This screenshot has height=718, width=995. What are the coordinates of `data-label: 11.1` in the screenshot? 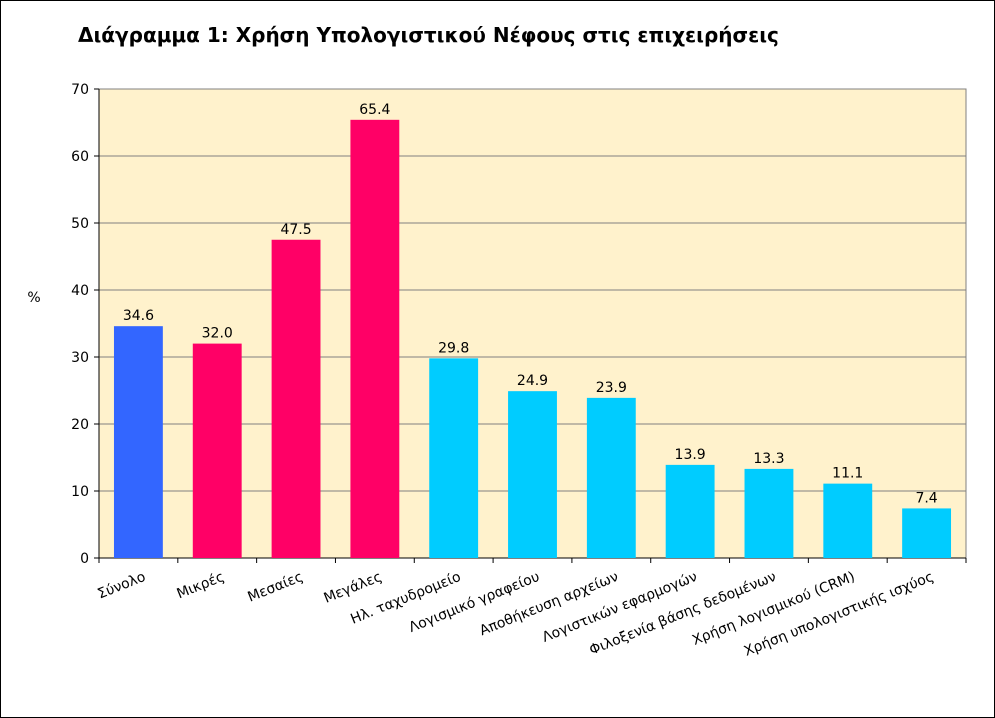 It's located at (847, 474).